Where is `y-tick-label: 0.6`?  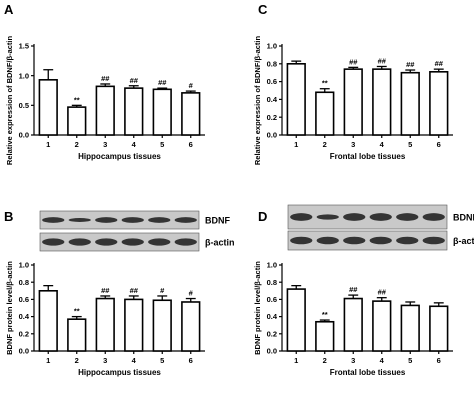
y-tick-label: 0.6 is located at coordinates (272, 299).